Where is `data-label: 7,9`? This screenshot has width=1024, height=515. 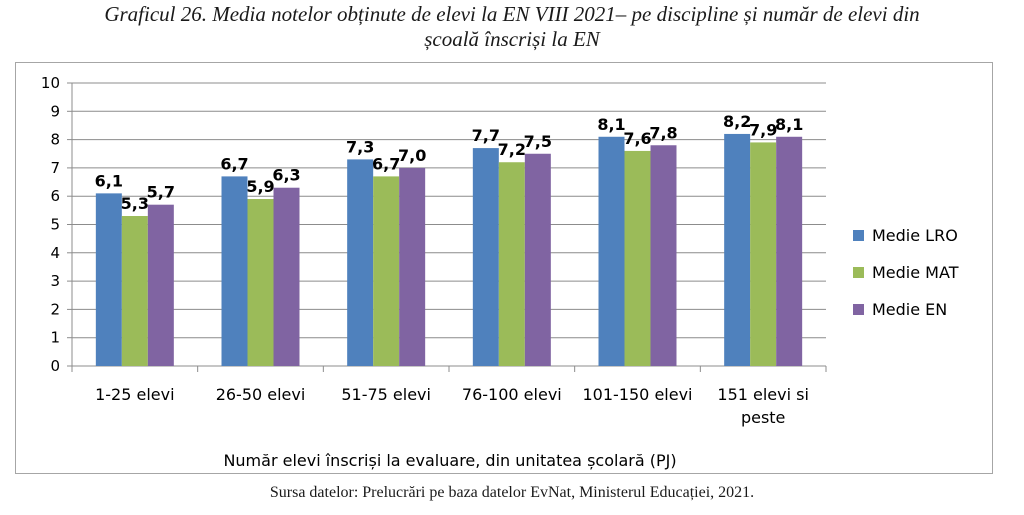 data-label: 7,9 is located at coordinates (763, 129).